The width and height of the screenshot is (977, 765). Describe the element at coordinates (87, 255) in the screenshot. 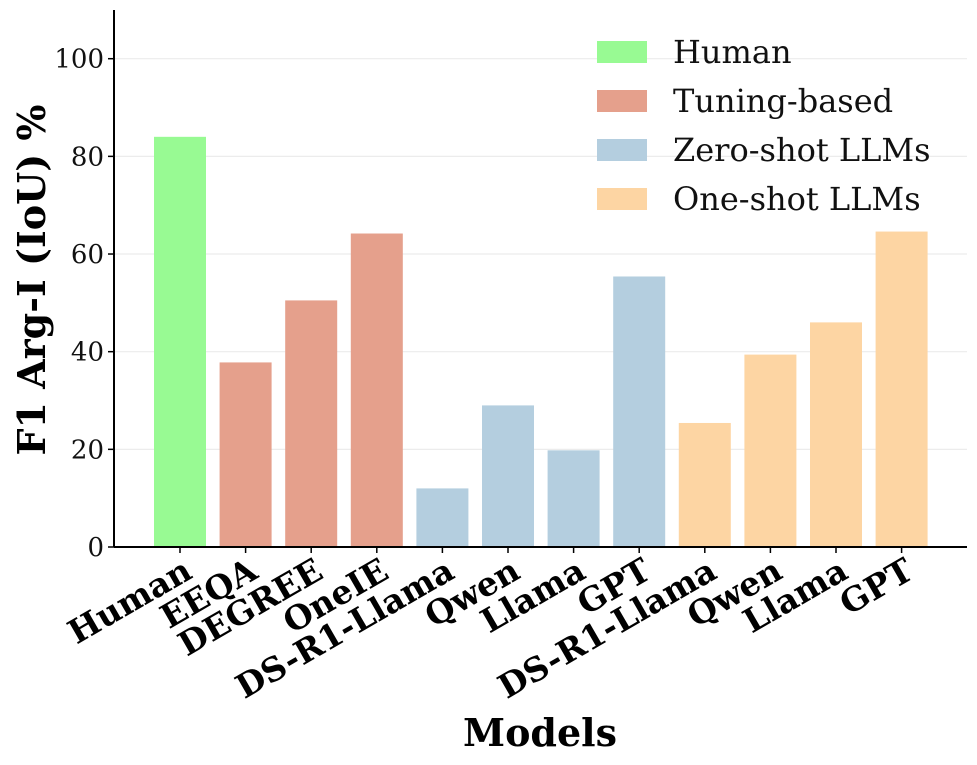

I see `y-tick-label: 60` at that location.